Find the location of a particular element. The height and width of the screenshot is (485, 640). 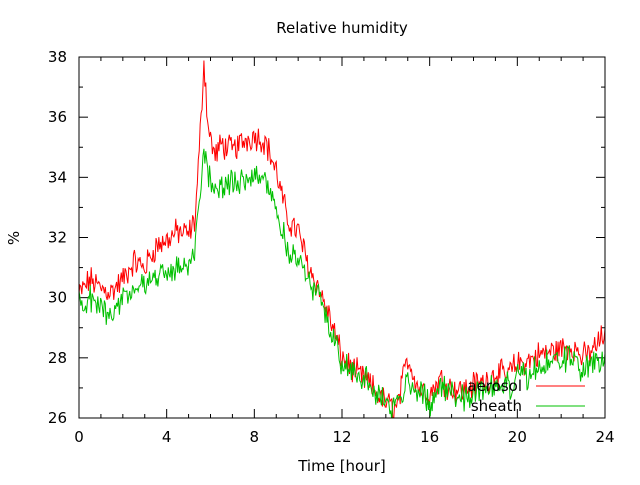

legend-label-sheath: sheath is located at coordinates (496, 406).